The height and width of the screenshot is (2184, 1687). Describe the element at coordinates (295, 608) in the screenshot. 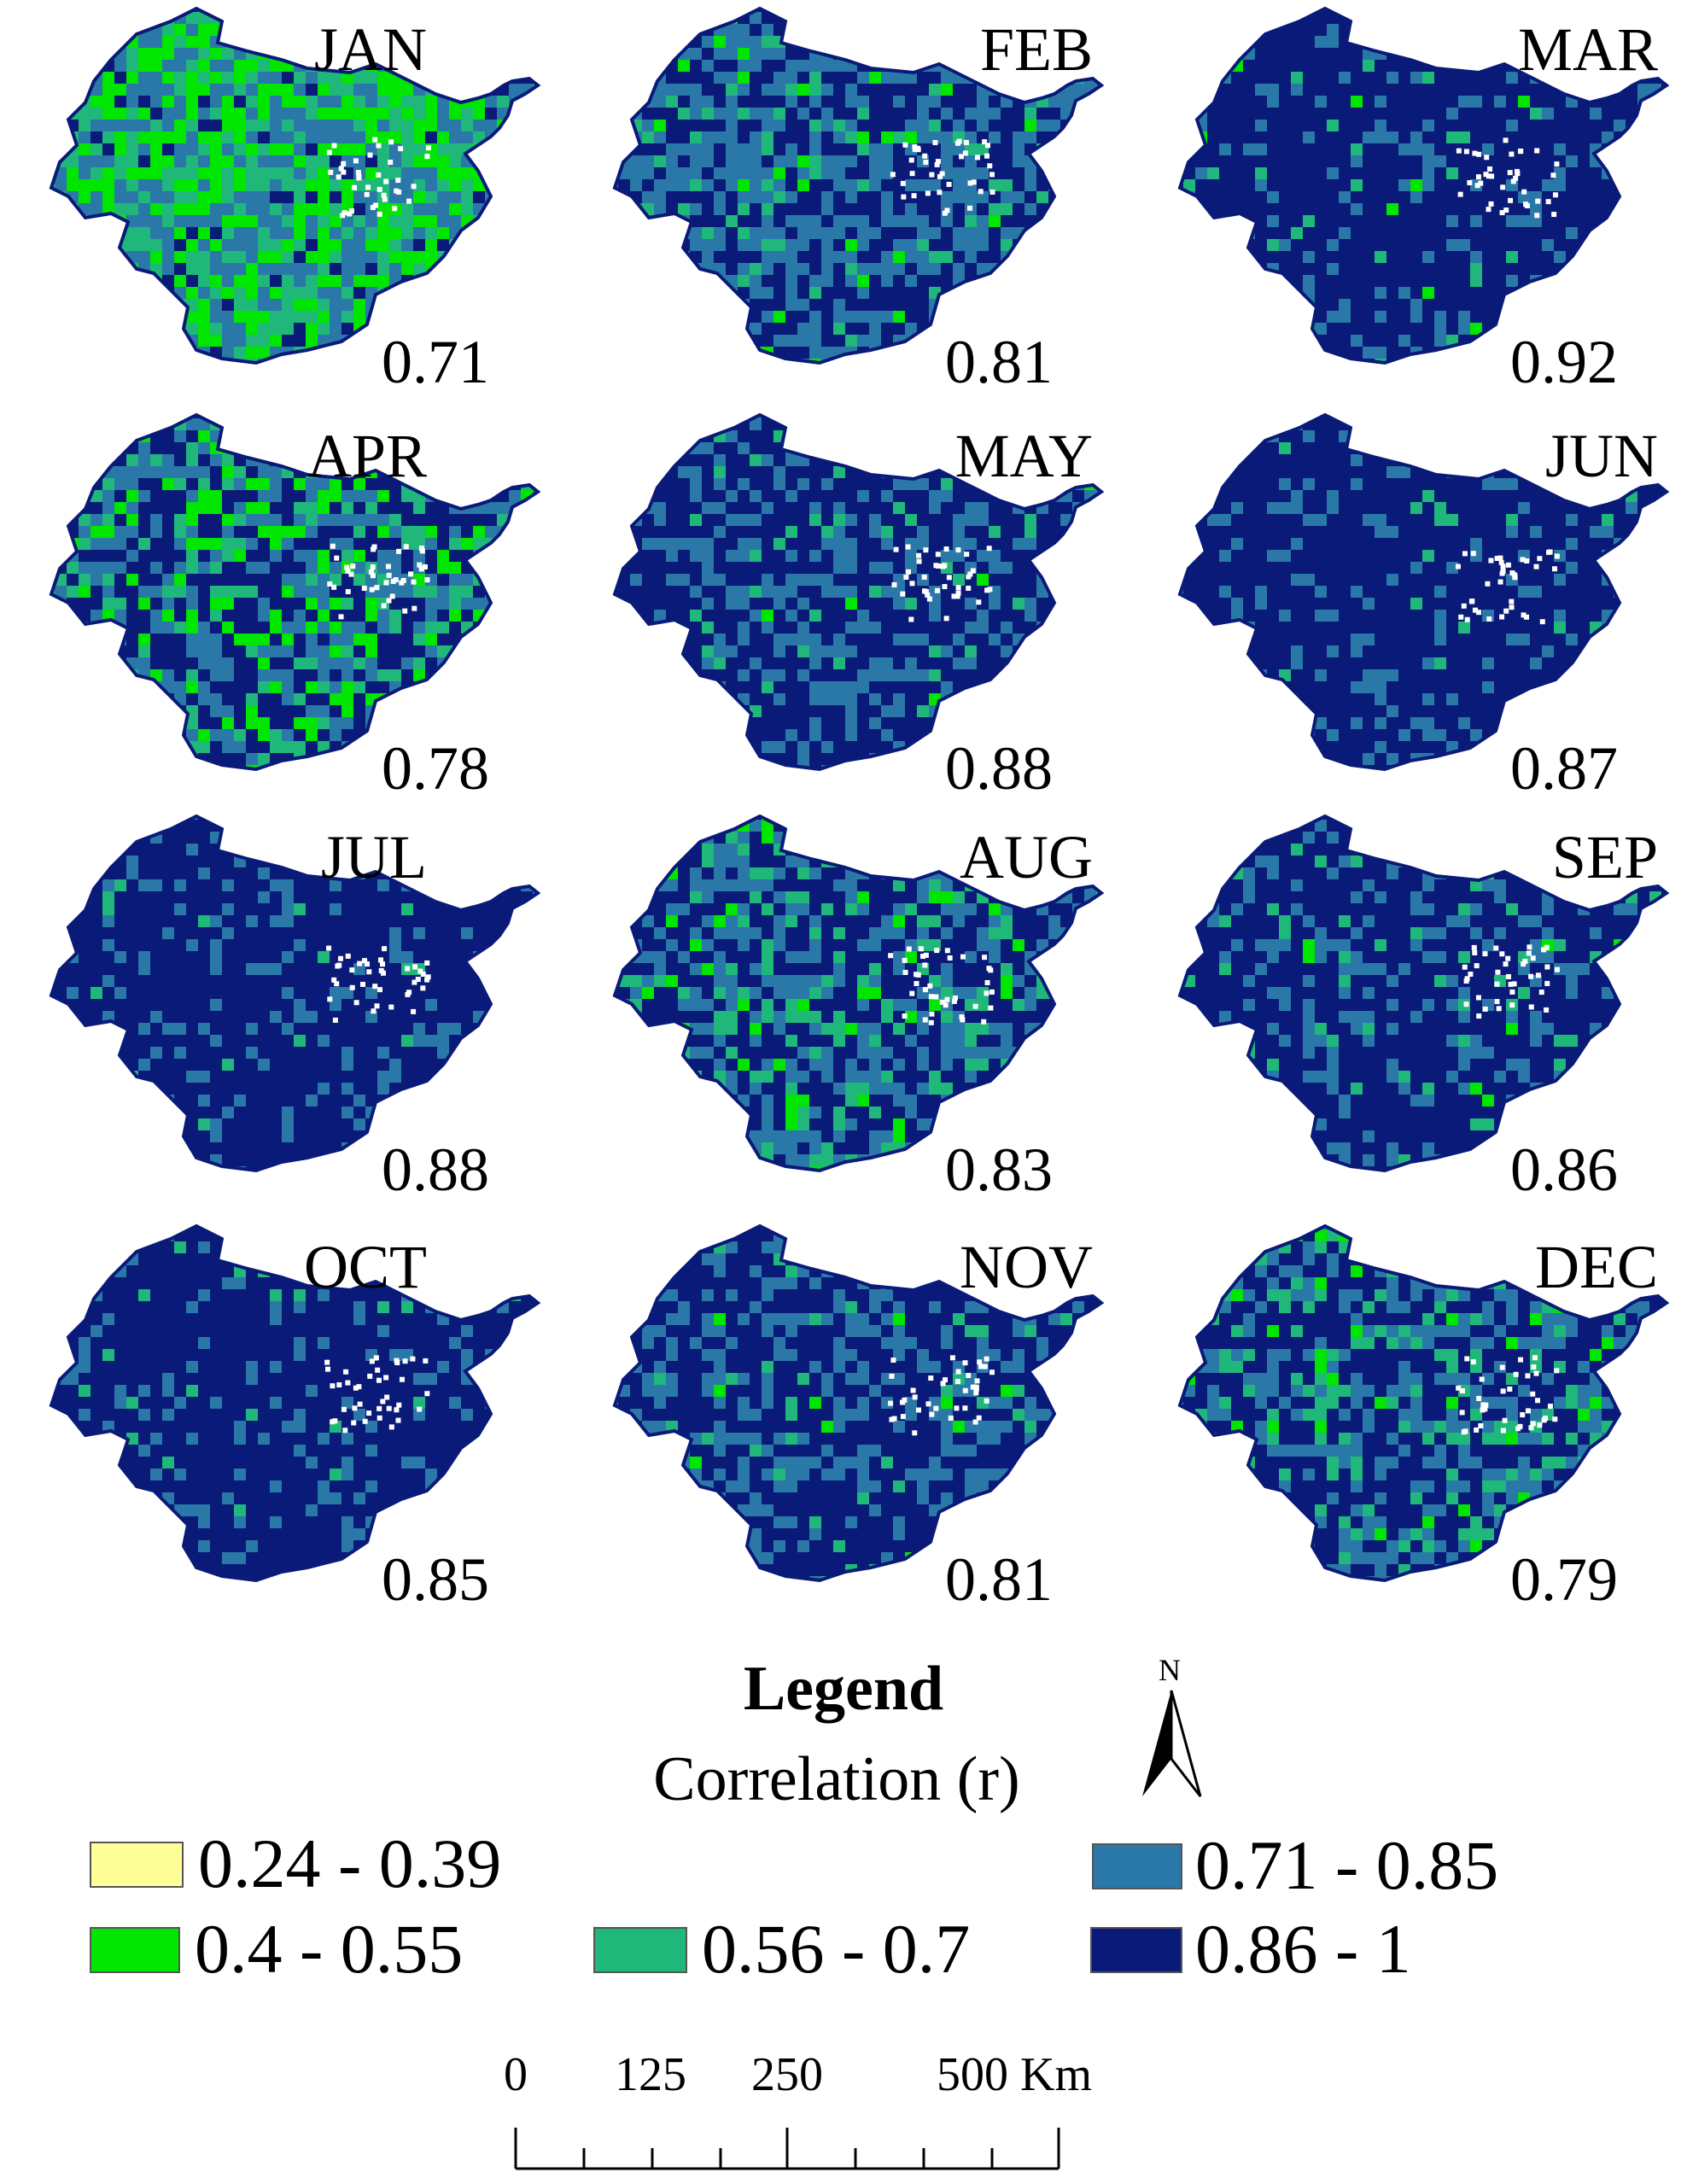

I see `map-panel-apr: APR 0.78` at that location.